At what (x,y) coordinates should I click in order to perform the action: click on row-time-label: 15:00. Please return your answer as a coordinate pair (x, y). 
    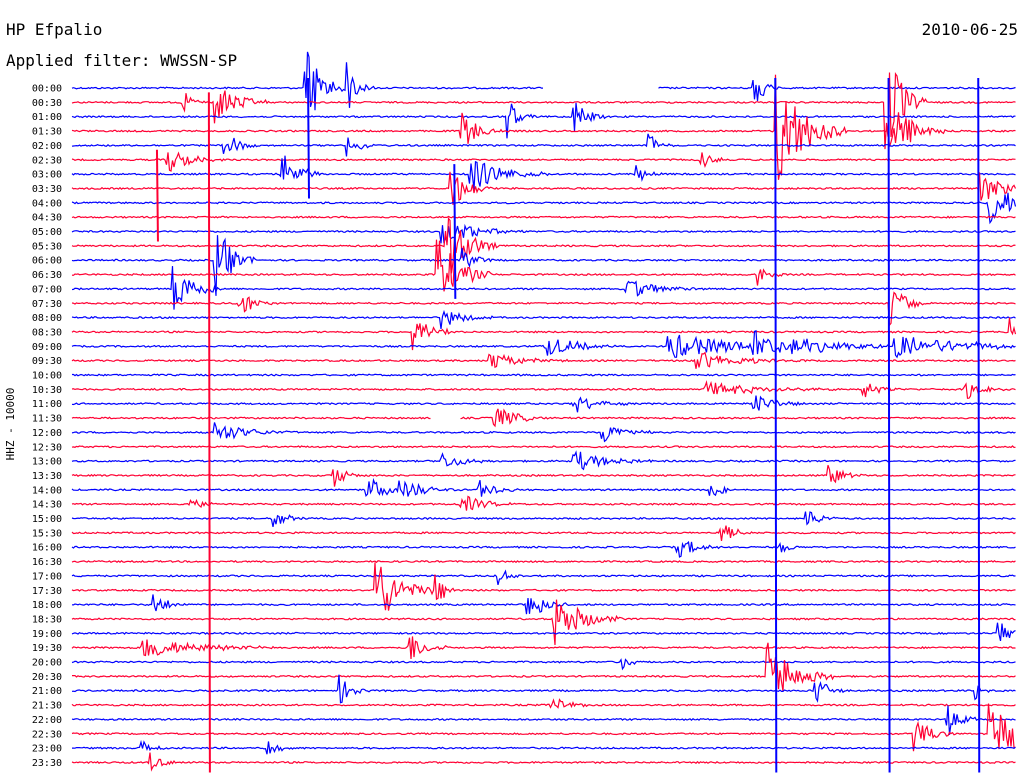
    Looking at the image, I should click on (47, 519).